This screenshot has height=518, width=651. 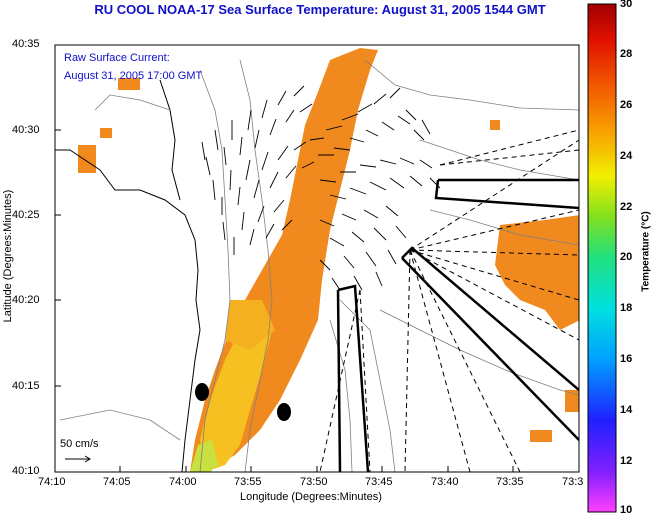 I want to click on y-tick-label: 40:25, so click(x=26, y=215).